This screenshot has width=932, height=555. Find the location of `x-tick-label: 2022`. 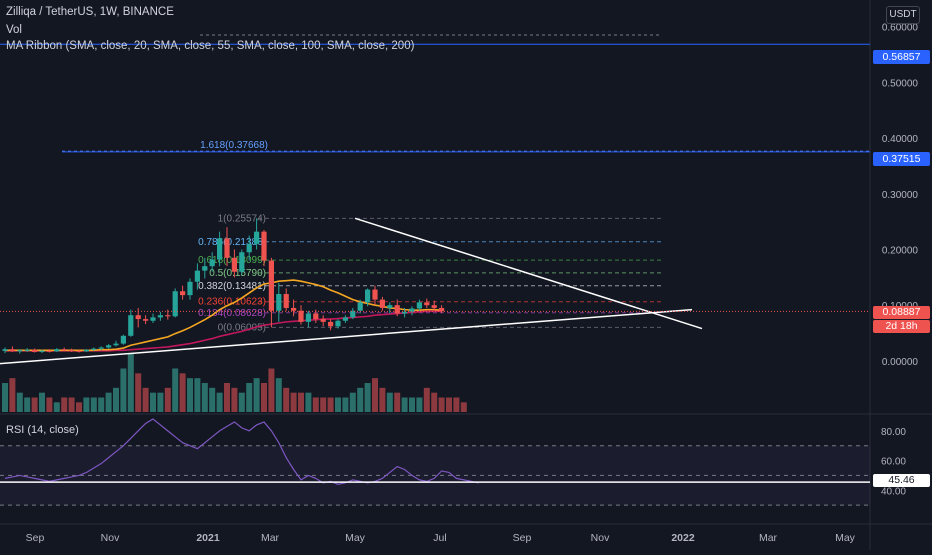

x-tick-label: 2022 is located at coordinates (683, 538).